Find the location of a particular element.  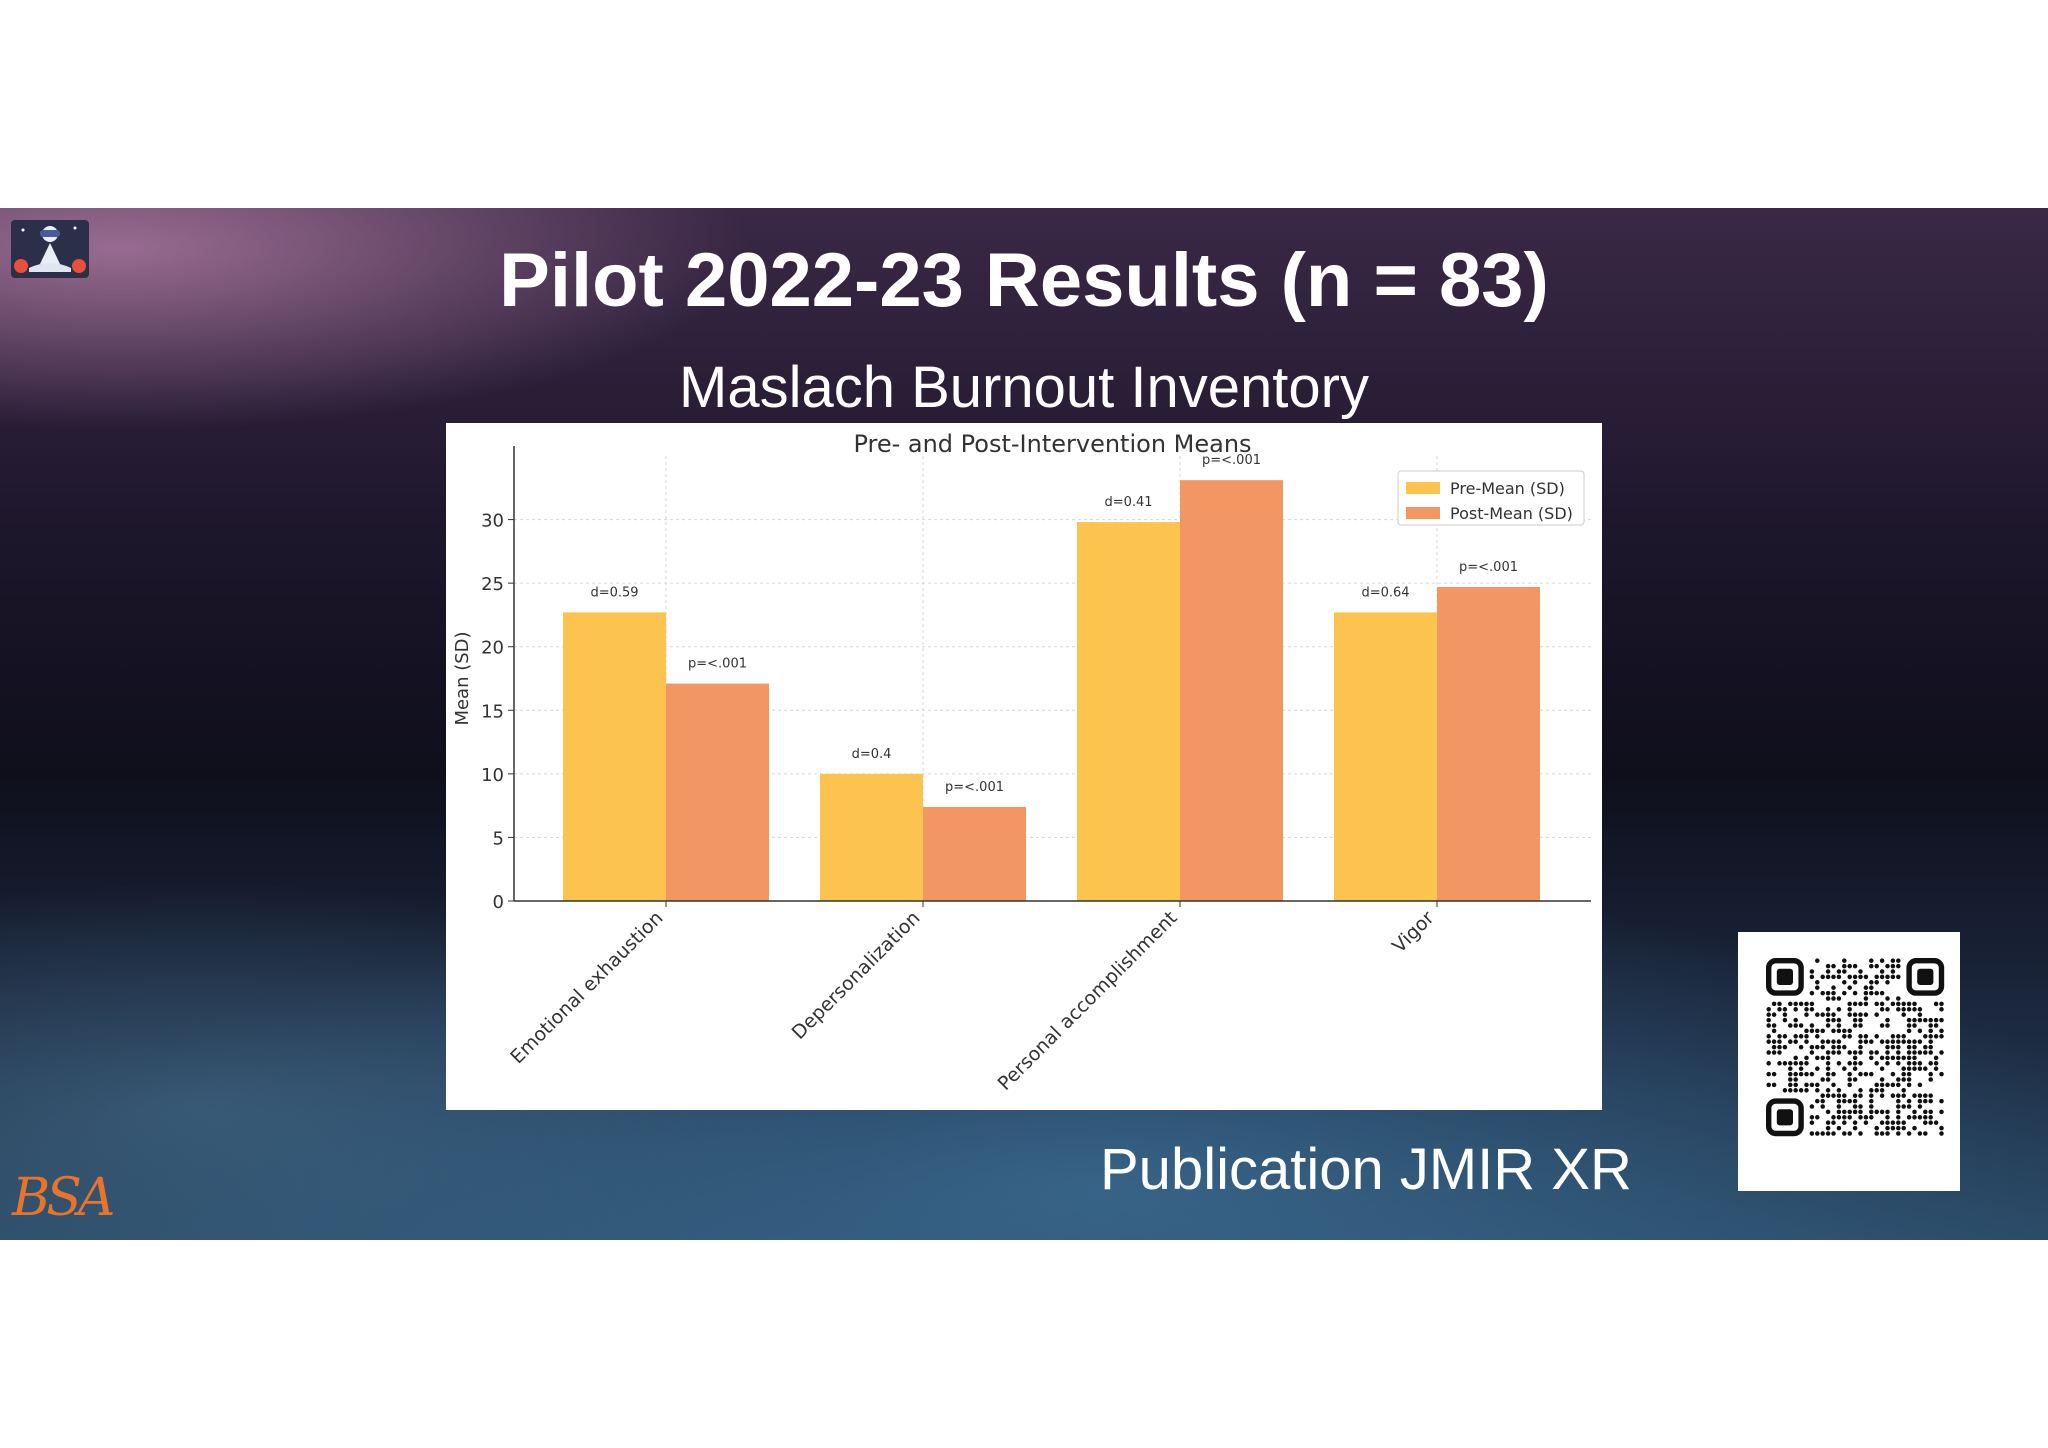

meditating-vr-figure-icon is located at coordinates (50, 249).